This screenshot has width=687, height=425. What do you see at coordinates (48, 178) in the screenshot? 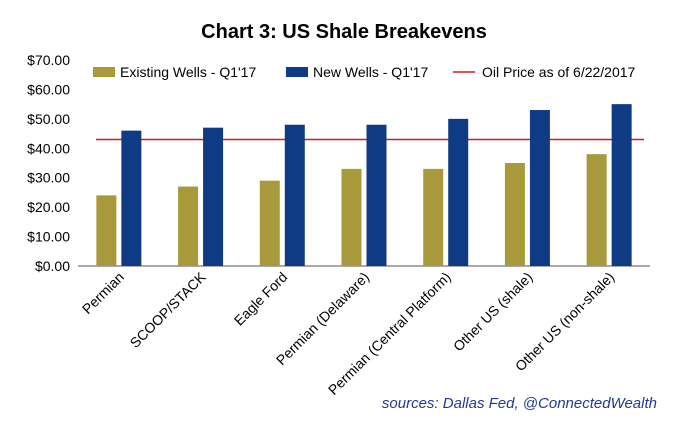
I see `y-tick-label: $30.00` at bounding box center [48, 178].